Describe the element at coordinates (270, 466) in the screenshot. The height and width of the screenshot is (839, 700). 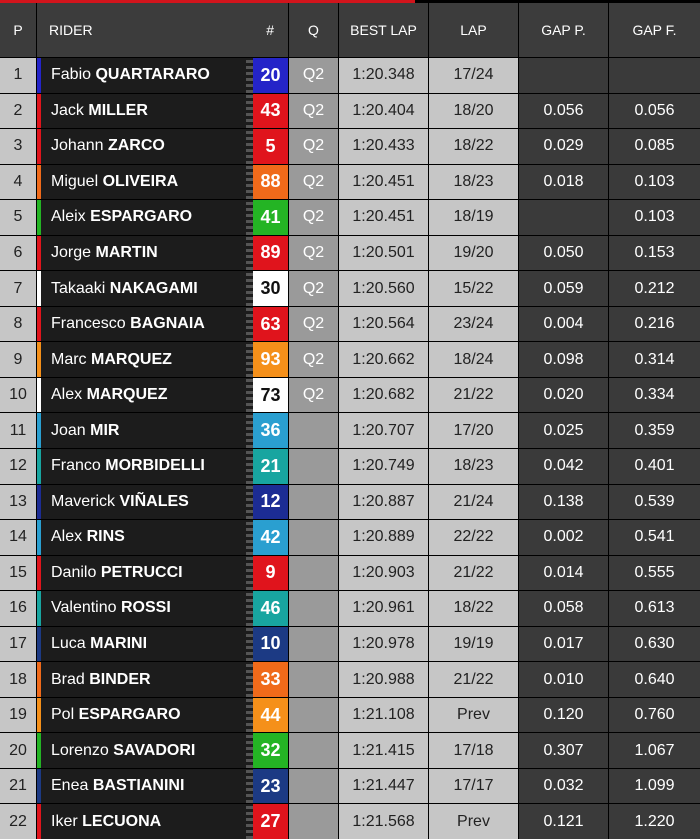
I see `rider-number: 21` at that location.